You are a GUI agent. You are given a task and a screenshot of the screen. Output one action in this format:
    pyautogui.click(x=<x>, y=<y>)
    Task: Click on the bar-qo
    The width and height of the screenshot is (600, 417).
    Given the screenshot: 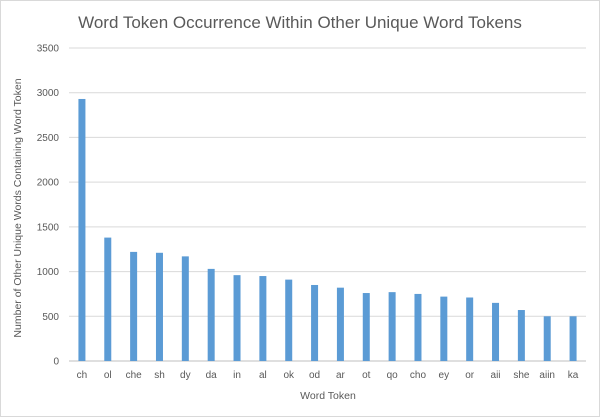 What is the action you would take?
    pyautogui.click(x=392, y=326)
    